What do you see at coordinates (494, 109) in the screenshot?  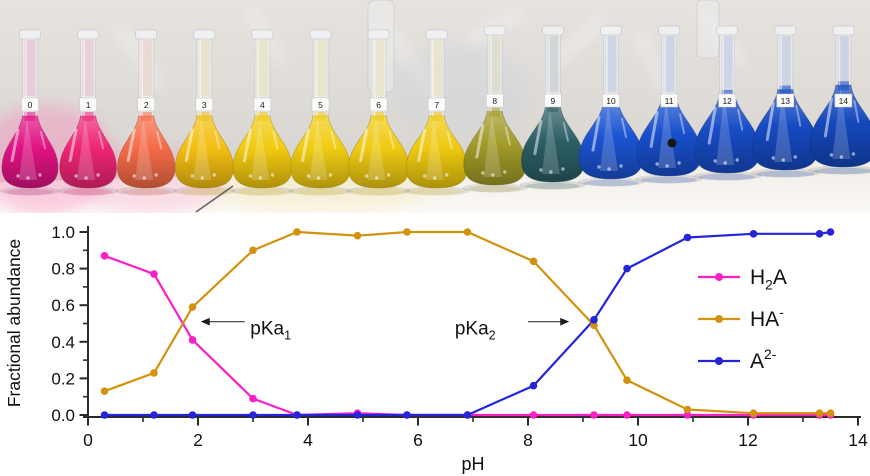 I see `flask-8: 8` at bounding box center [494, 109].